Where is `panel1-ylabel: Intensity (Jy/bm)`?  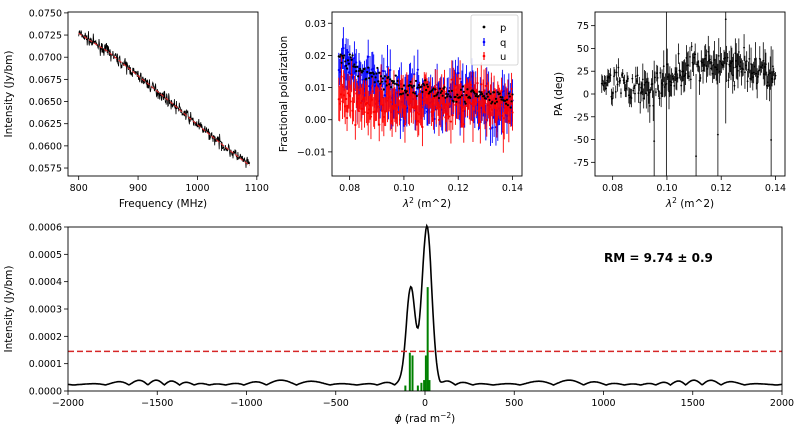
panel1-ylabel: Intensity (Jy/bm) is located at coordinates (9, 94).